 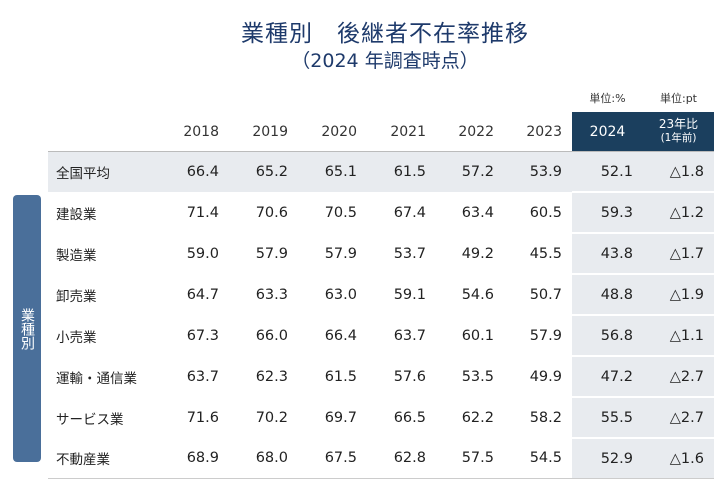 What do you see at coordinates (607, 132) in the screenshot?
I see `header-year-highlight: 2024` at bounding box center [607, 132].